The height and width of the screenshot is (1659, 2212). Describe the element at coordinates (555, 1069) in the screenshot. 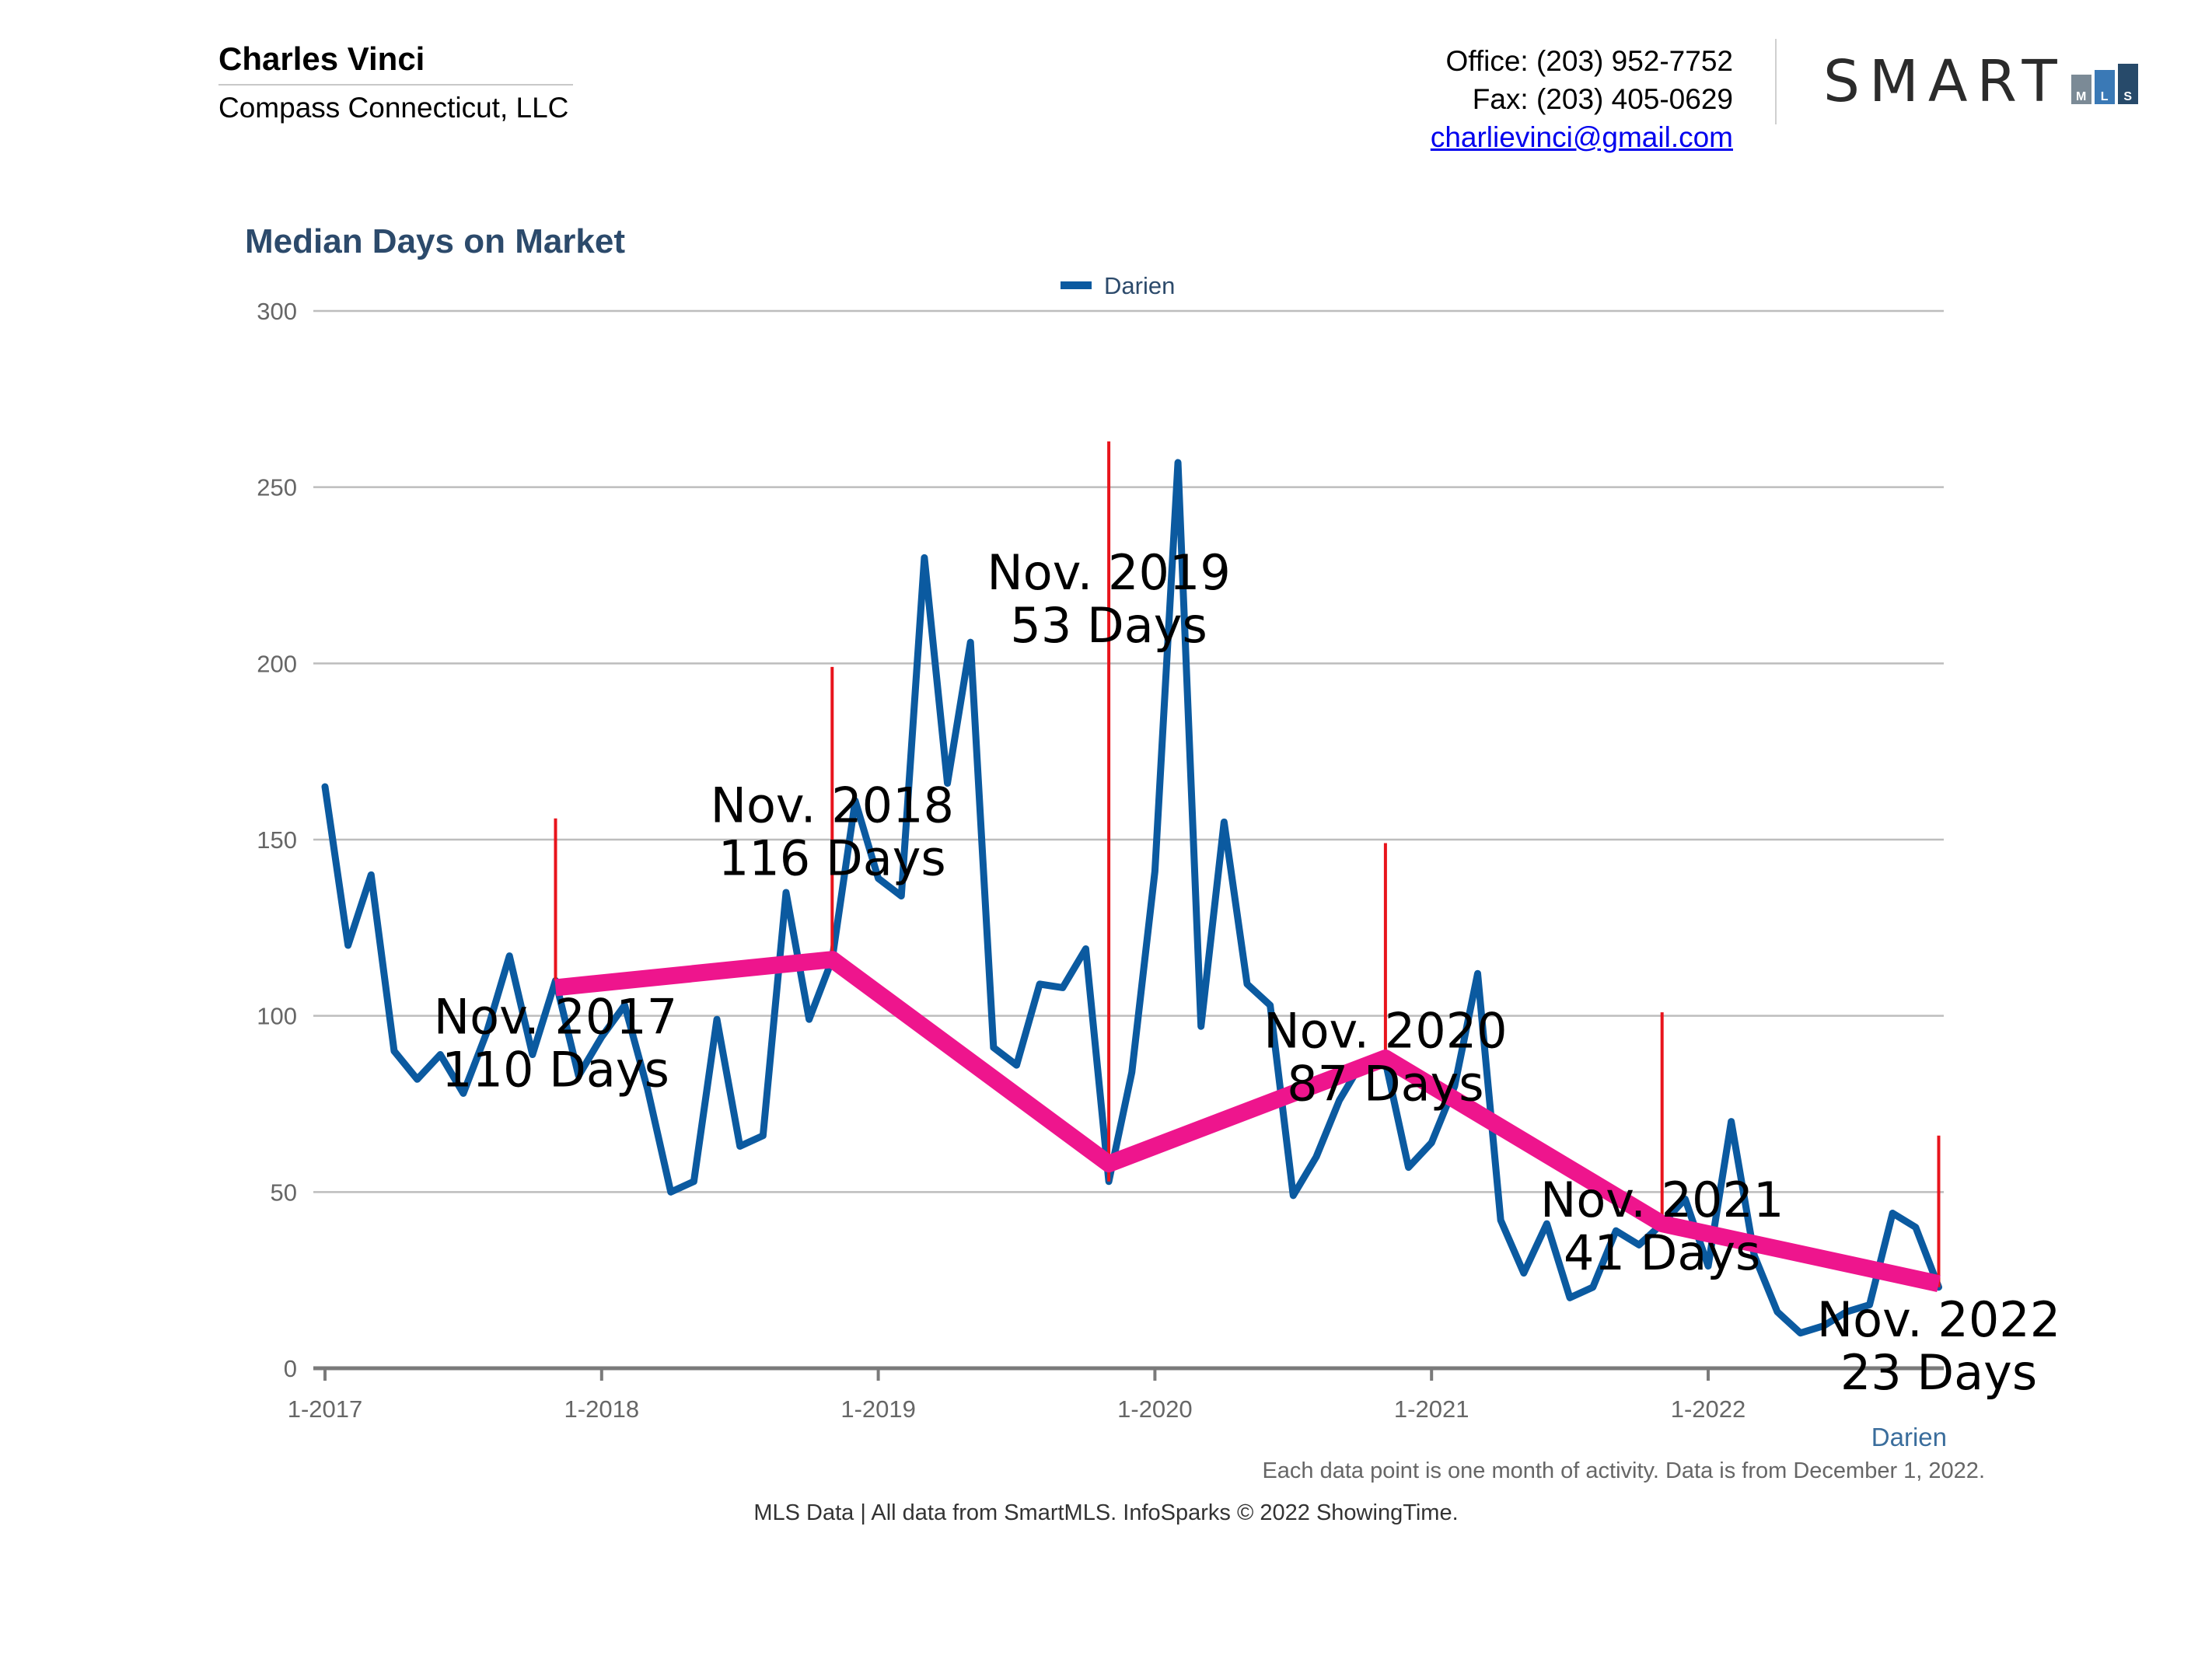

I see `annotation-days: 110 Days` at that location.